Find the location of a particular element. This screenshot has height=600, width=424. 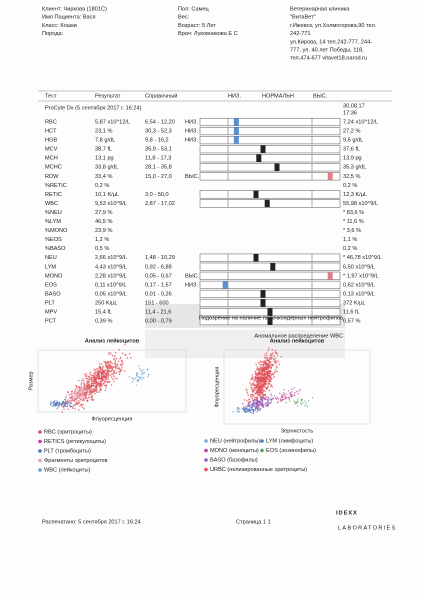

indicator-bar is located at coordinates (270, 293).